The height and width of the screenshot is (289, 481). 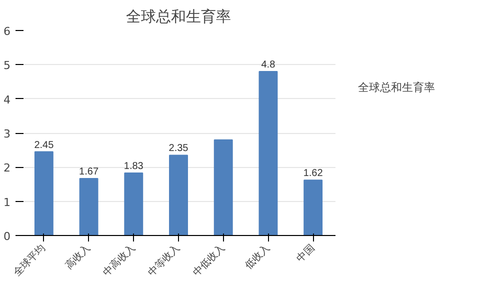 I want to click on y-tick-label: 0, so click(x=7, y=236).